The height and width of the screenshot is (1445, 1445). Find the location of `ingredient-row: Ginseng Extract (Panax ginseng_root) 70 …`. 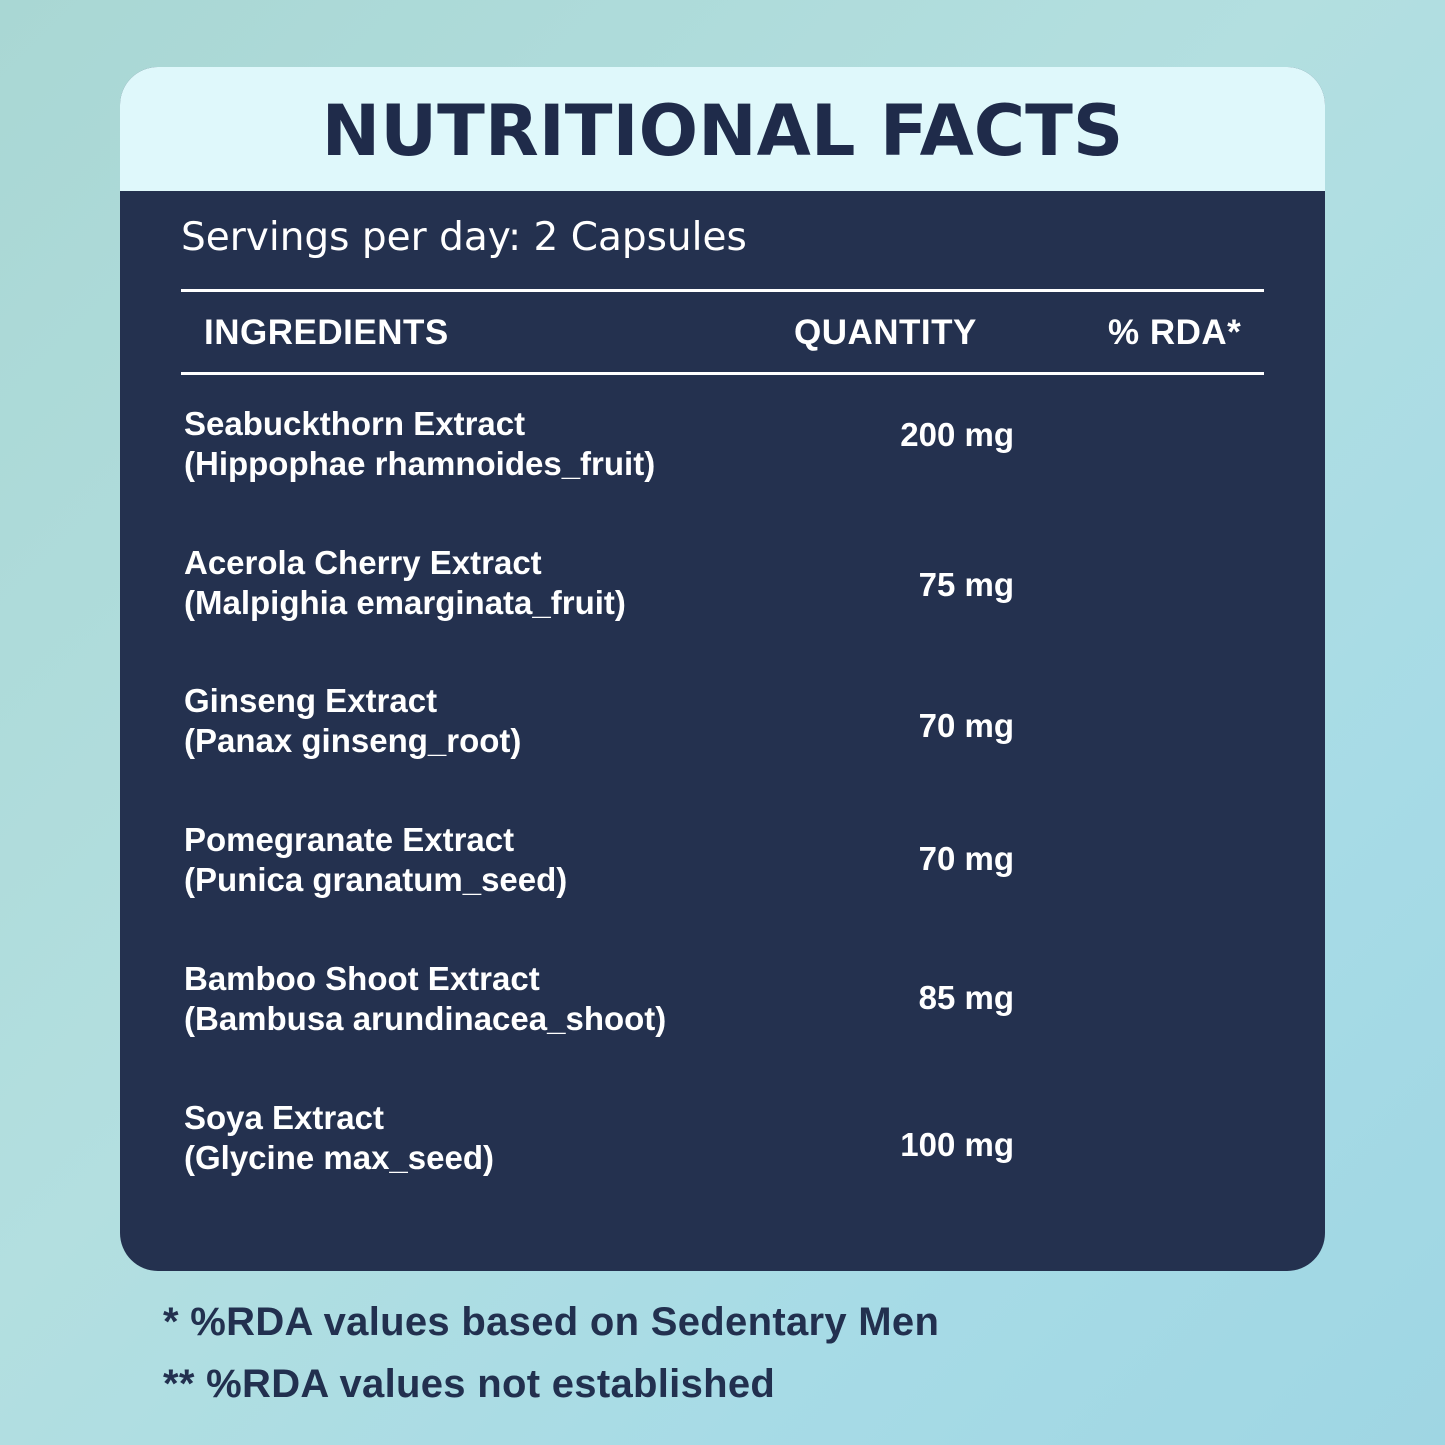

ingredient-row: Ginseng Extract (Panax ginseng_root) 70 … is located at coordinates (724, 727).